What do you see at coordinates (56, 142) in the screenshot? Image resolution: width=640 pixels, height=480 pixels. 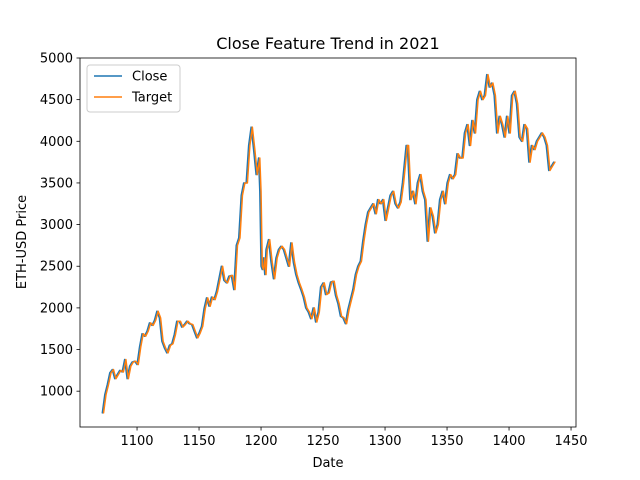 I see `y-tick-label: 4000` at bounding box center [56, 142].